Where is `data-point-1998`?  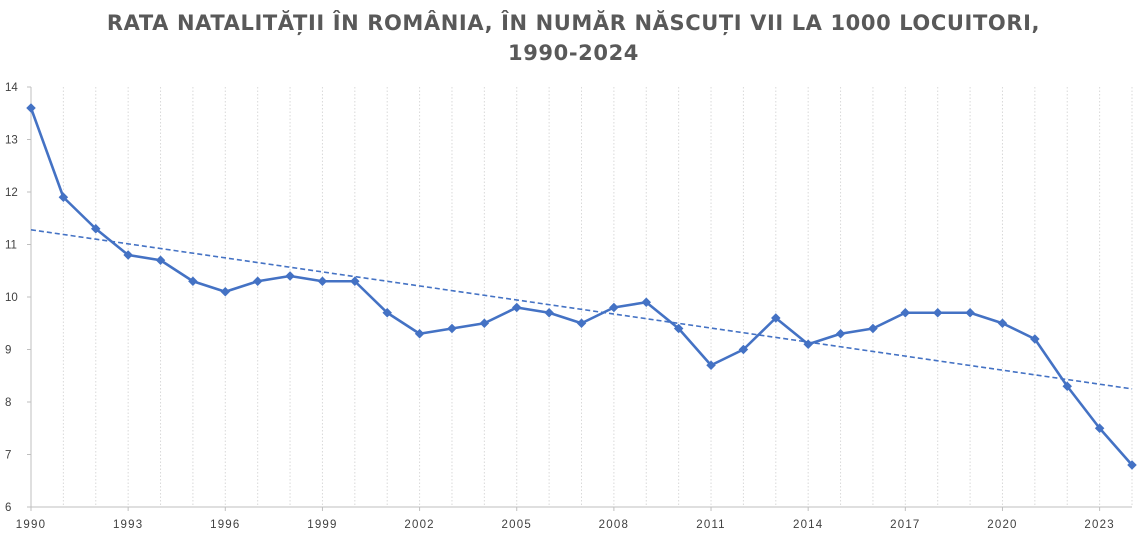 data-point-1998 is located at coordinates (290, 276).